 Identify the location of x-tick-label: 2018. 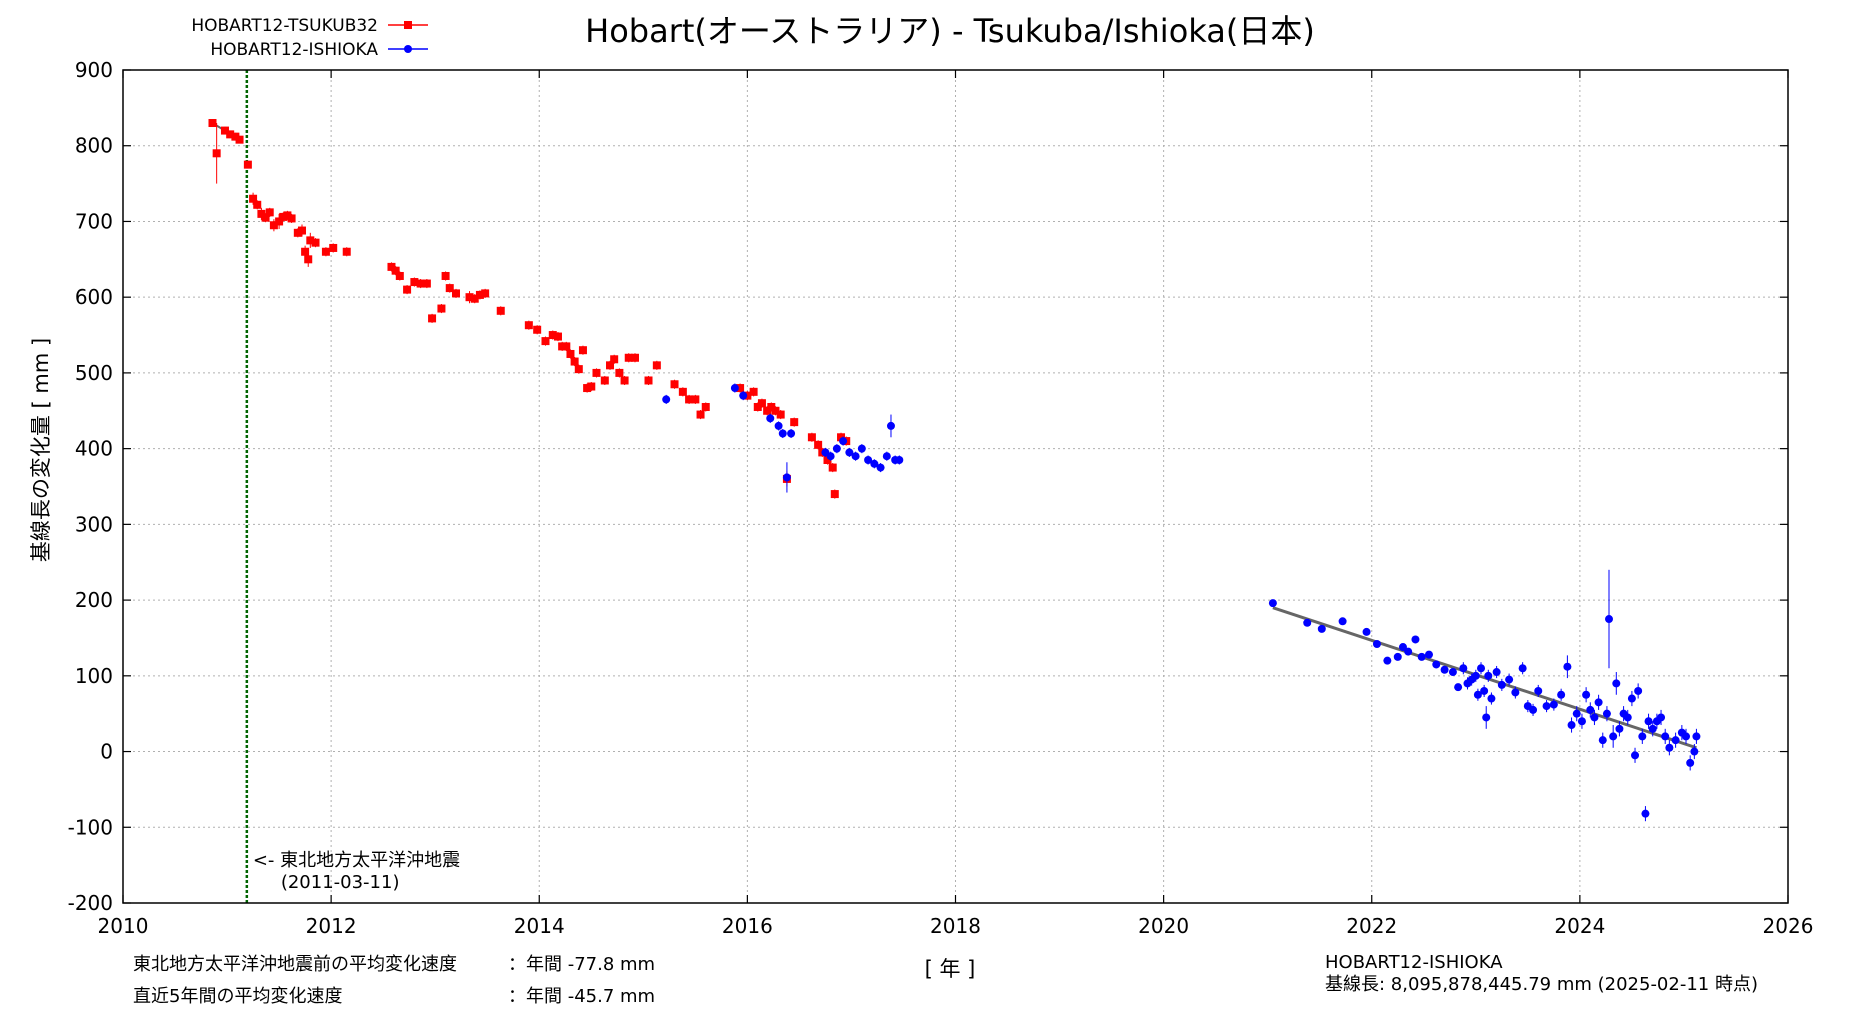
(955, 926).